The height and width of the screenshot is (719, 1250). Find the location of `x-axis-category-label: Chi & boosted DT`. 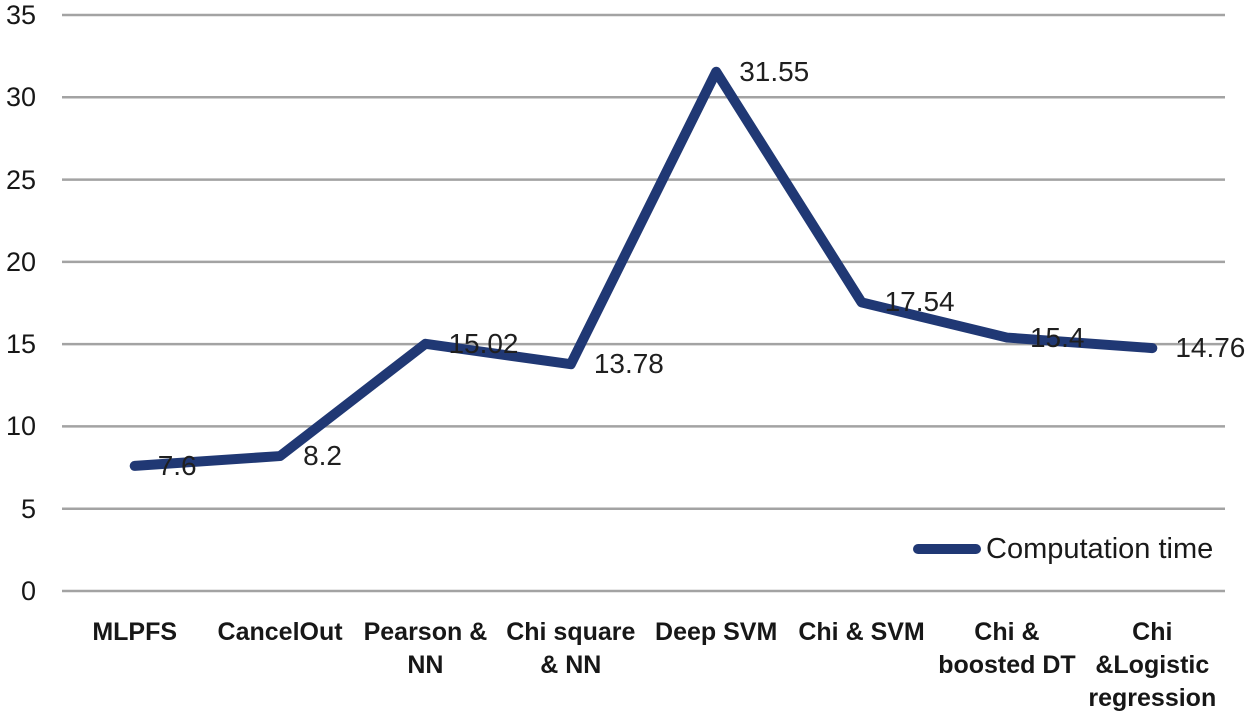

x-axis-category-label: Chi & boosted DT is located at coordinates (1007, 648).